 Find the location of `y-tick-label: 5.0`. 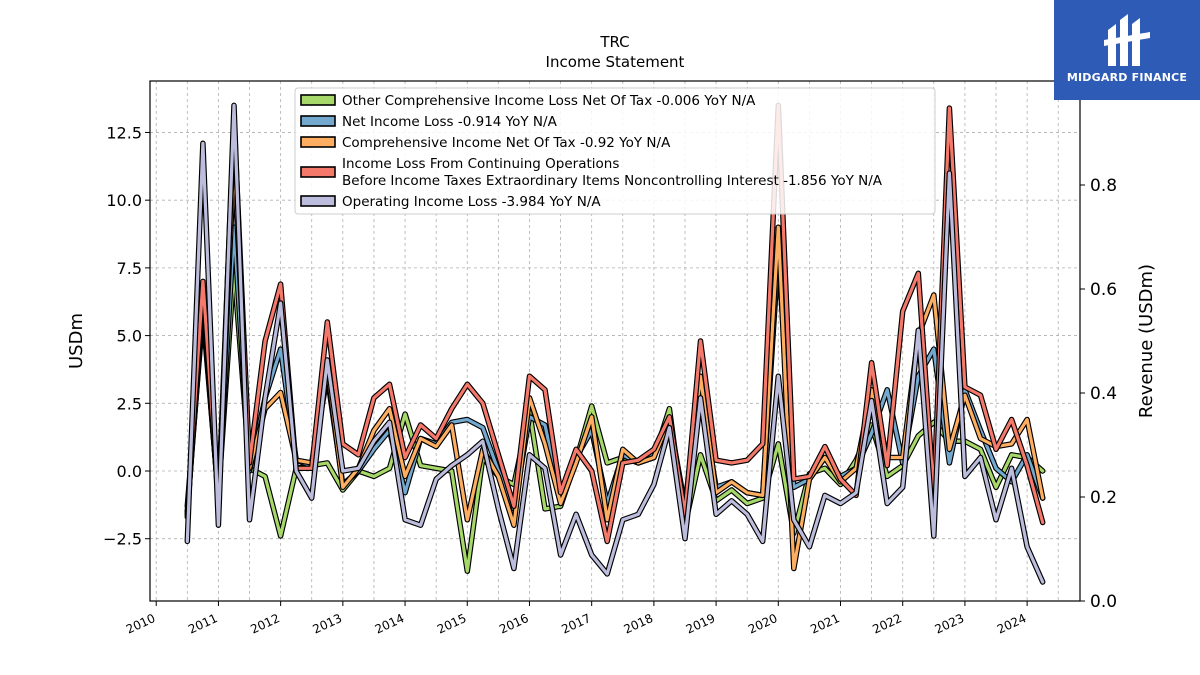

y-tick-label: 5.0 is located at coordinates (129, 336).